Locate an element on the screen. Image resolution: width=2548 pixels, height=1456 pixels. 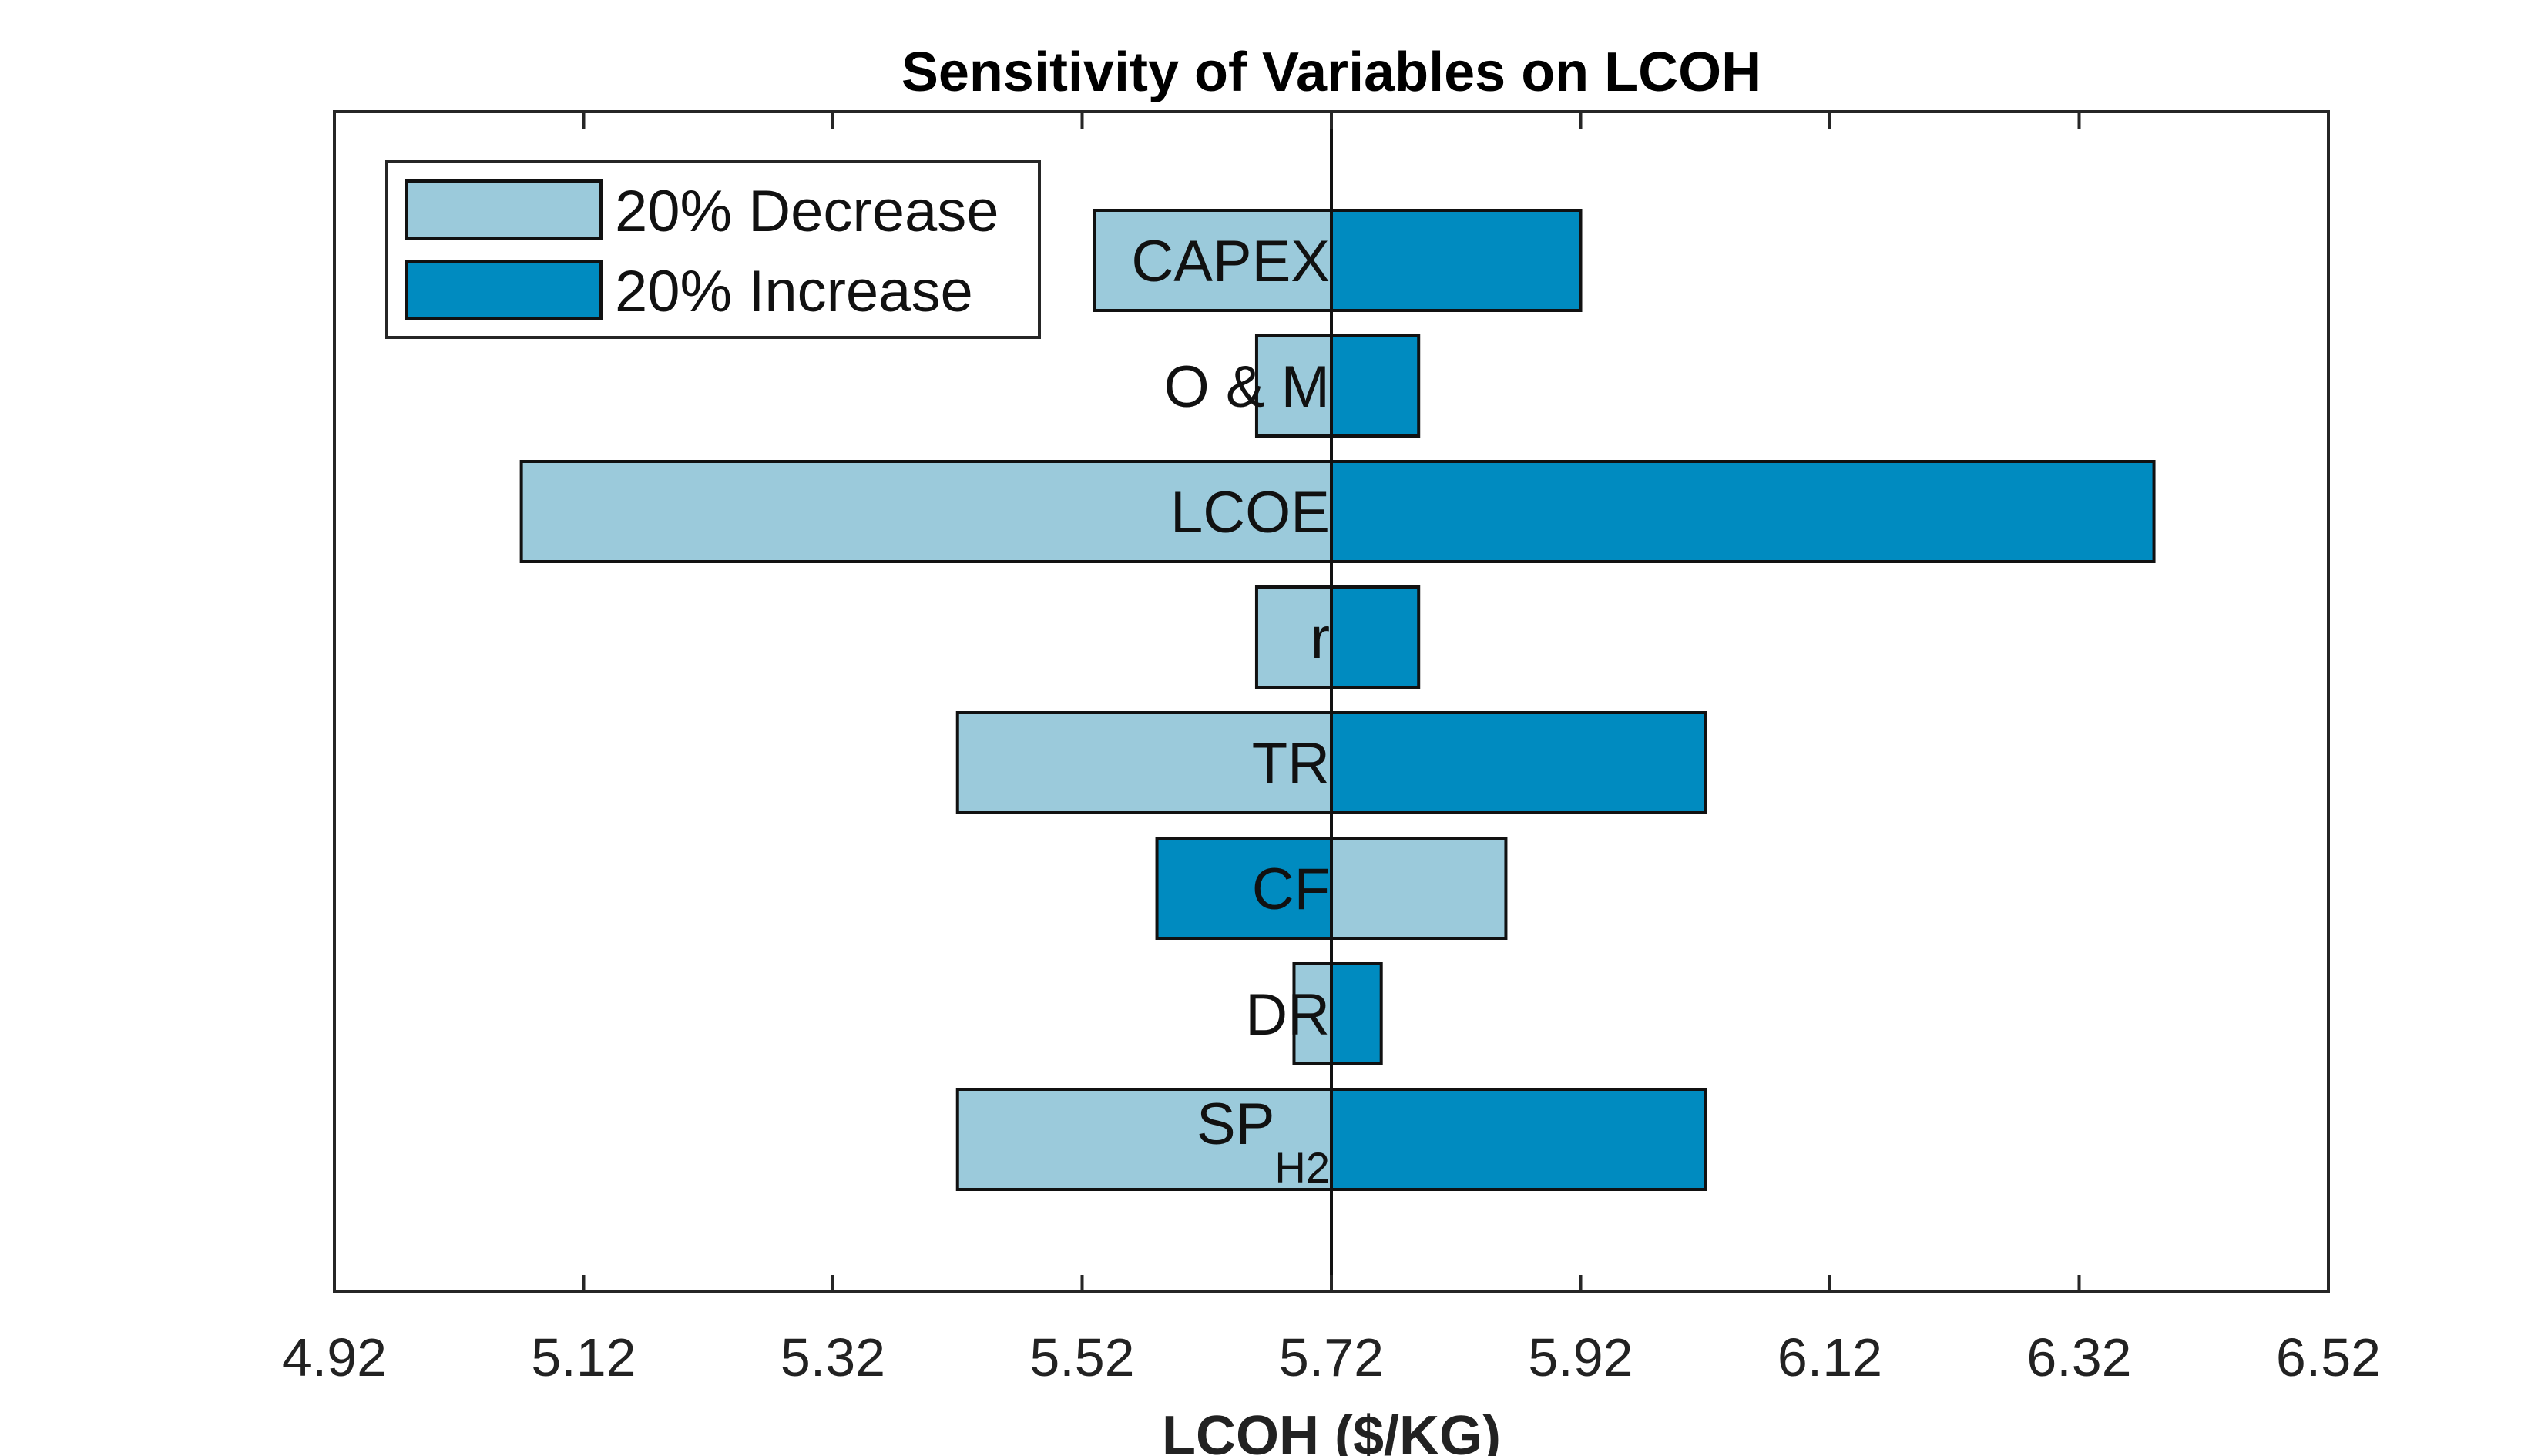
chart-title: Sensitivity of Variables on LCOH is located at coordinates (1331, 72).